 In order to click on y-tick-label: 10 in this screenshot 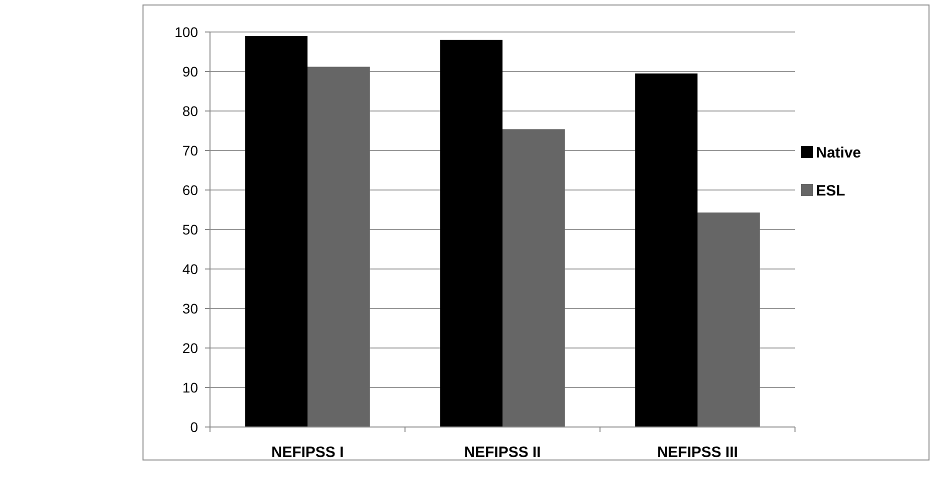, I will do `click(190, 387)`.